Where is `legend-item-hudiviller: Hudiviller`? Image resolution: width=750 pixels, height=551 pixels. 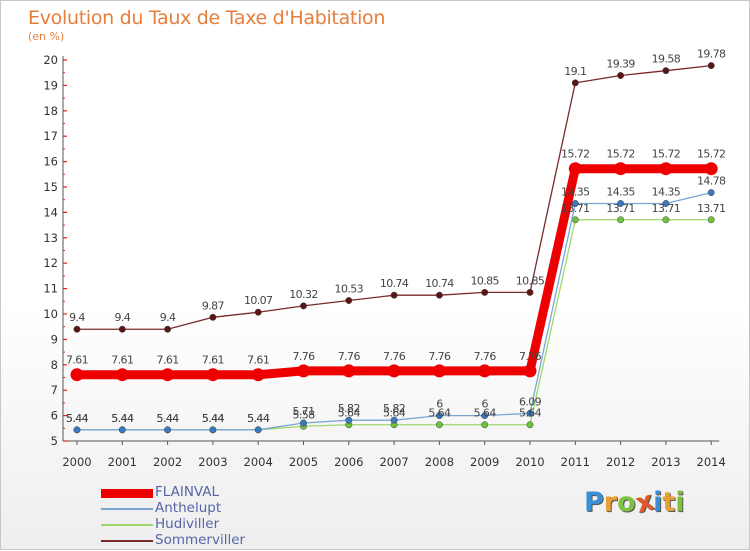
legend-item-hudiviller: Hudiviller is located at coordinates (201, 524).